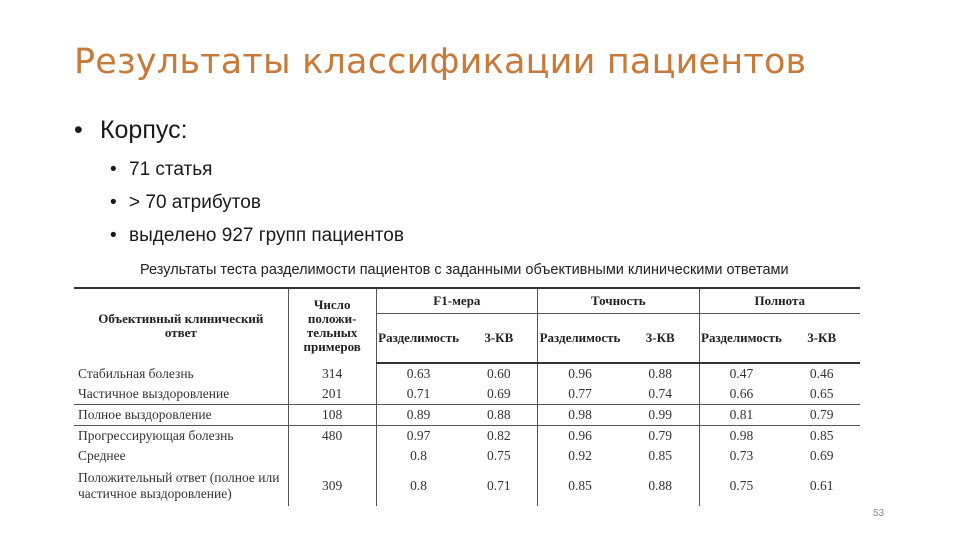 This screenshot has width=960, height=540. Describe the element at coordinates (579, 415) in the screenshot. I see `cell-p-sep: 0.98` at that location.